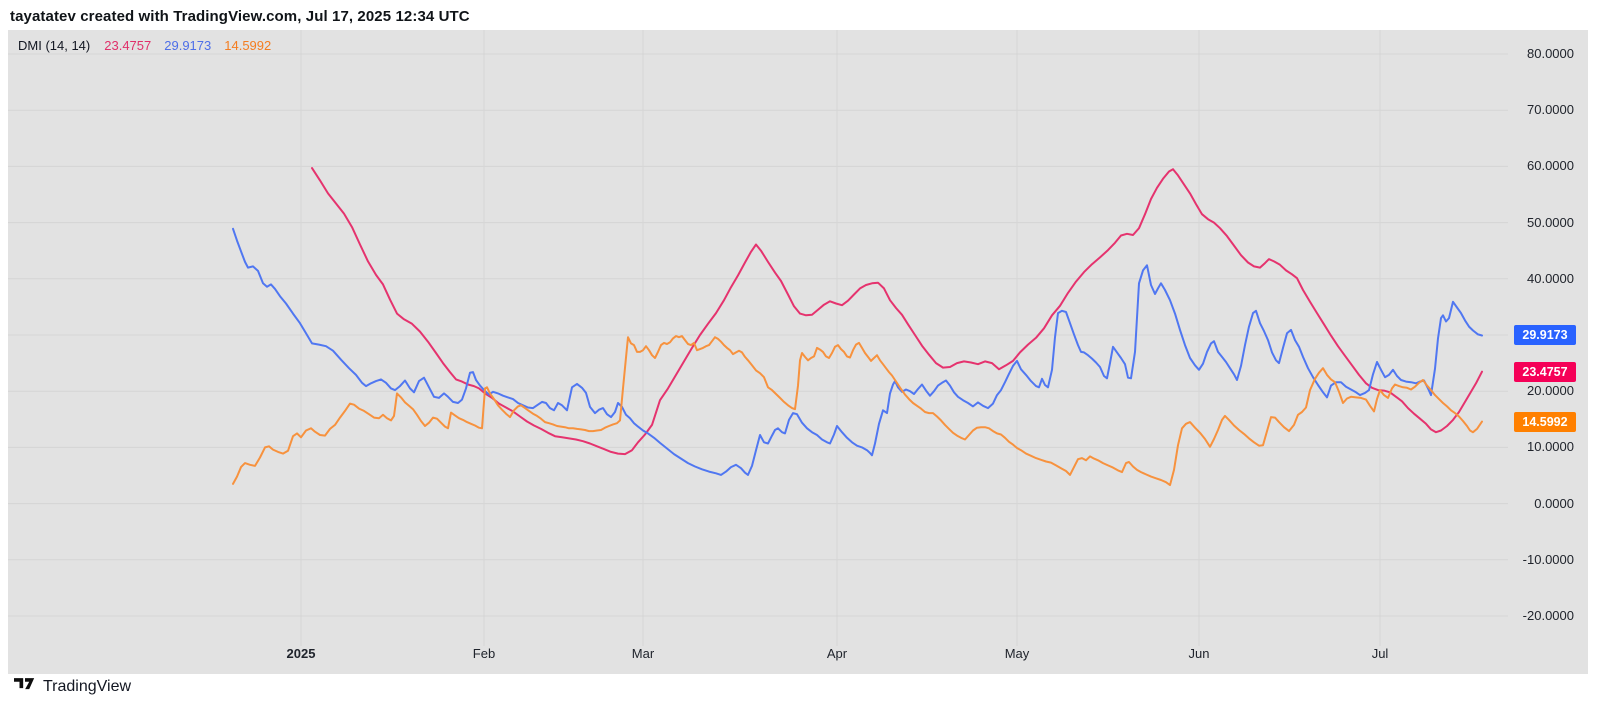 This screenshot has width=1600, height=718. Describe the element at coordinates (643, 653) in the screenshot. I see `time-tick-label: Mar` at that location.